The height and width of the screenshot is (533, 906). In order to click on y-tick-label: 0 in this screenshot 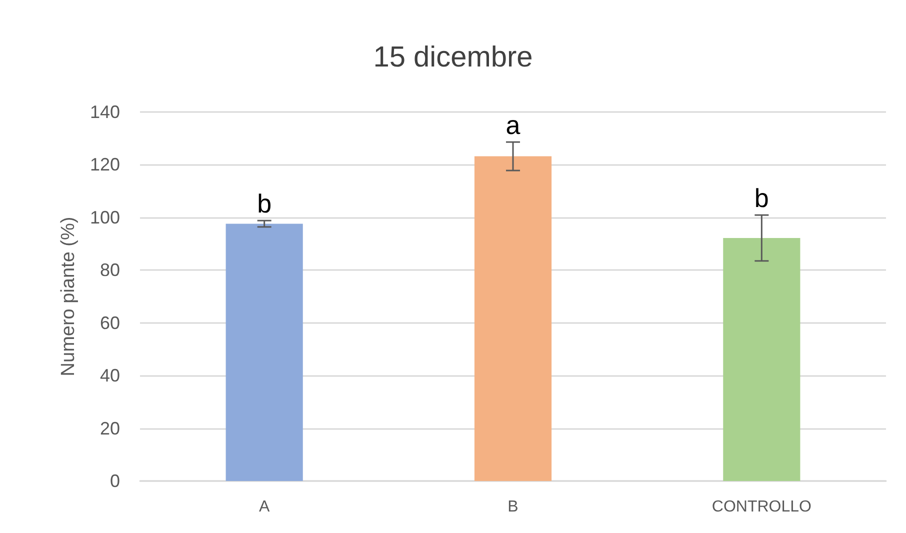, I will do `click(115, 481)`.